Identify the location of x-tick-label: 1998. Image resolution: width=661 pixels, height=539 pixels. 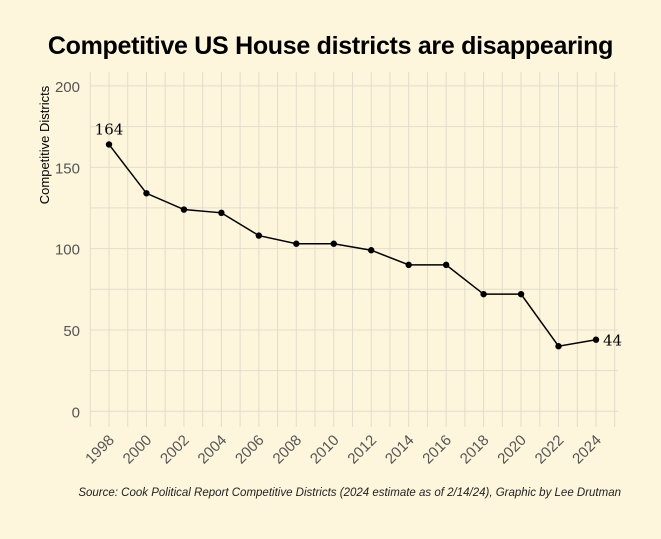
(100, 450).